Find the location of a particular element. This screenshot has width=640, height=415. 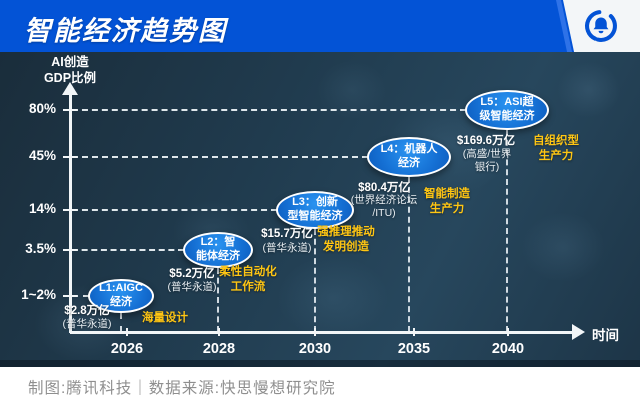

stage-value-l4: $80.4万亿 is located at coordinates (384, 188).